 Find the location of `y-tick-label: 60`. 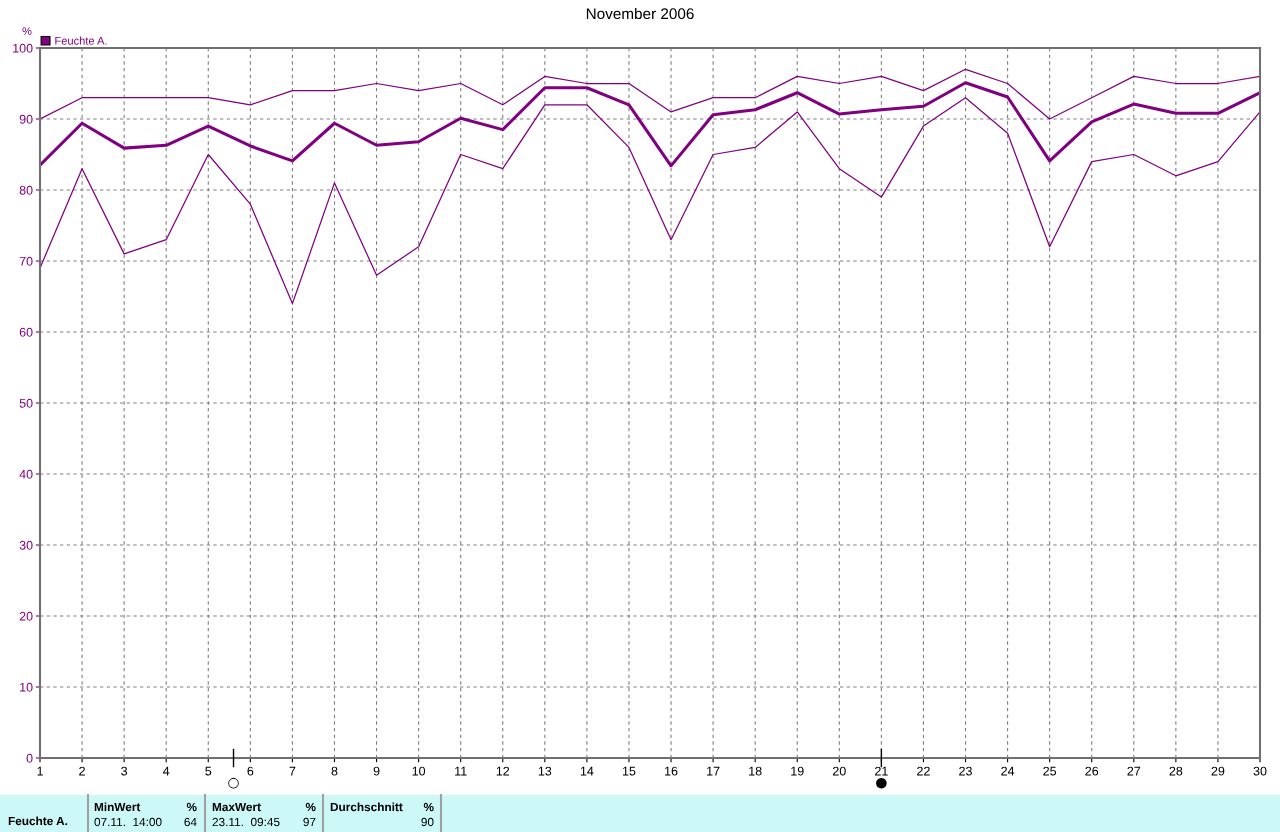

y-tick-label: 60 is located at coordinates (26, 332).